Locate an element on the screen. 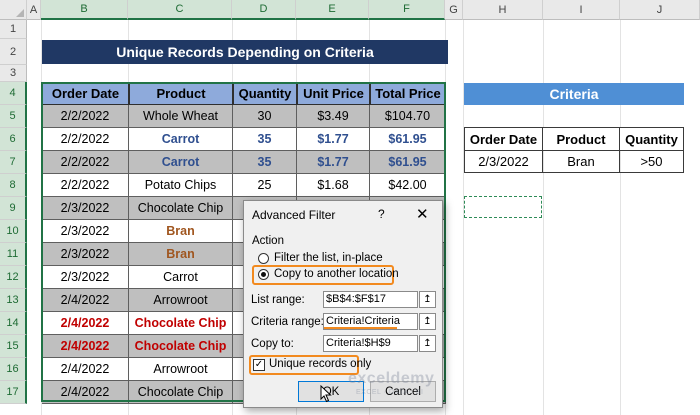  close-icon: ✕ is located at coordinates (422, 214).